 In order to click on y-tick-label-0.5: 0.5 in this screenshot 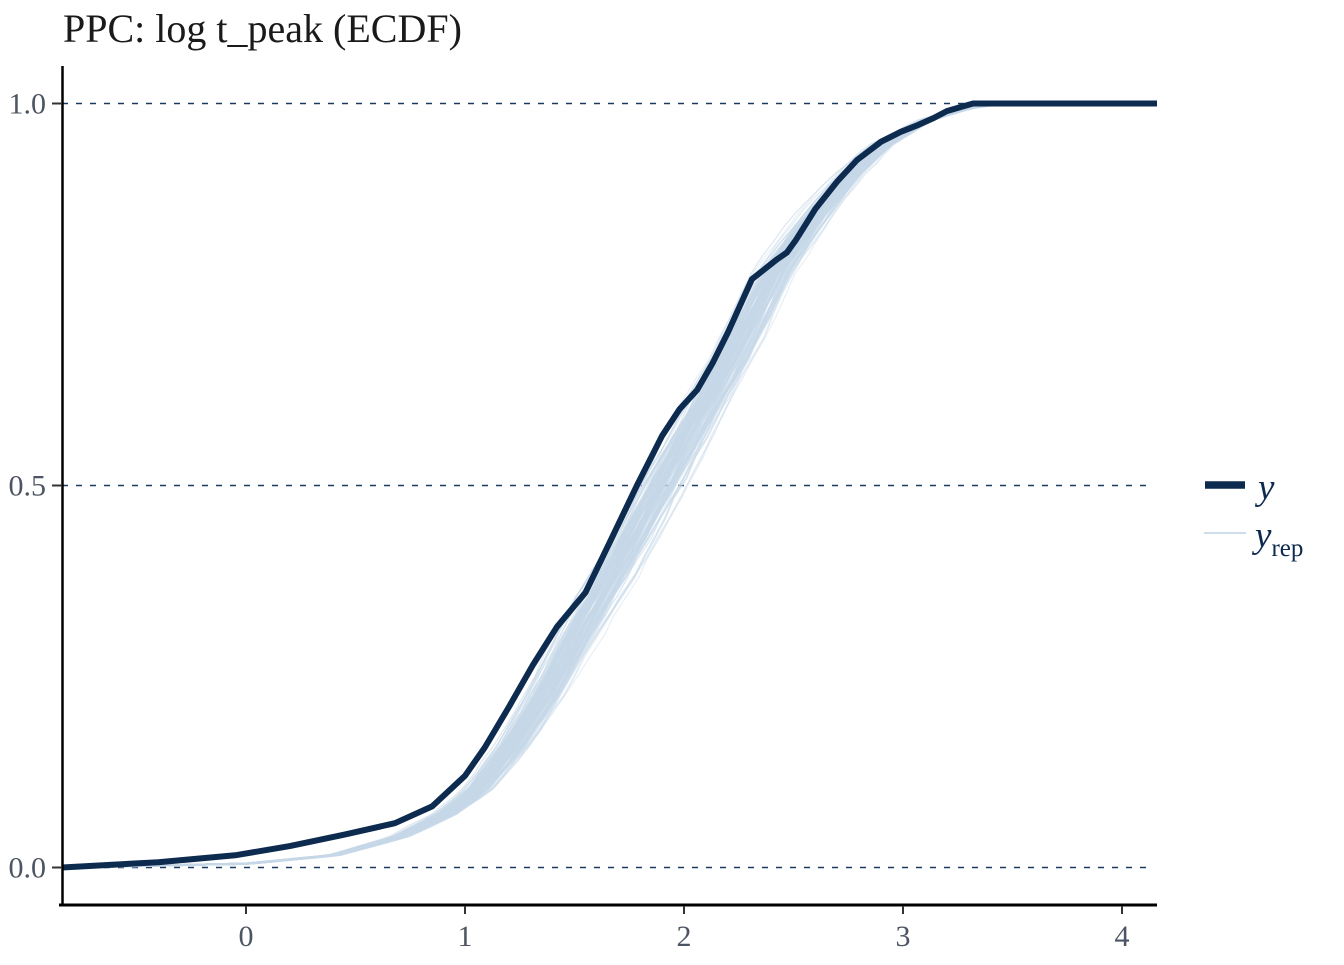, I will do `click(28, 486)`.